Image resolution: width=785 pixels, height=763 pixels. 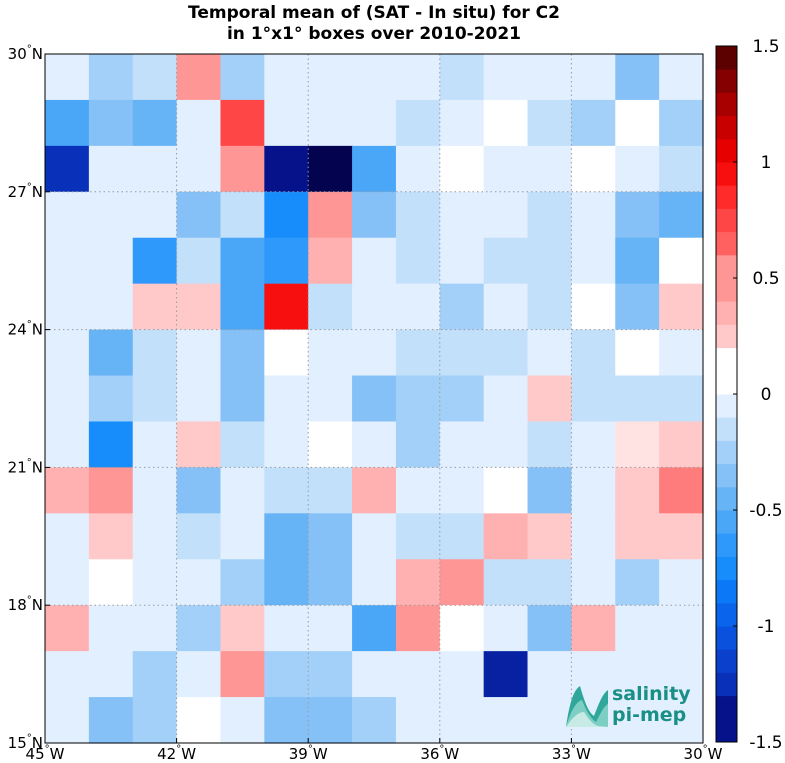 What do you see at coordinates (25, 191) in the screenshot?
I see `y-tick-label: 27°N` at bounding box center [25, 191].